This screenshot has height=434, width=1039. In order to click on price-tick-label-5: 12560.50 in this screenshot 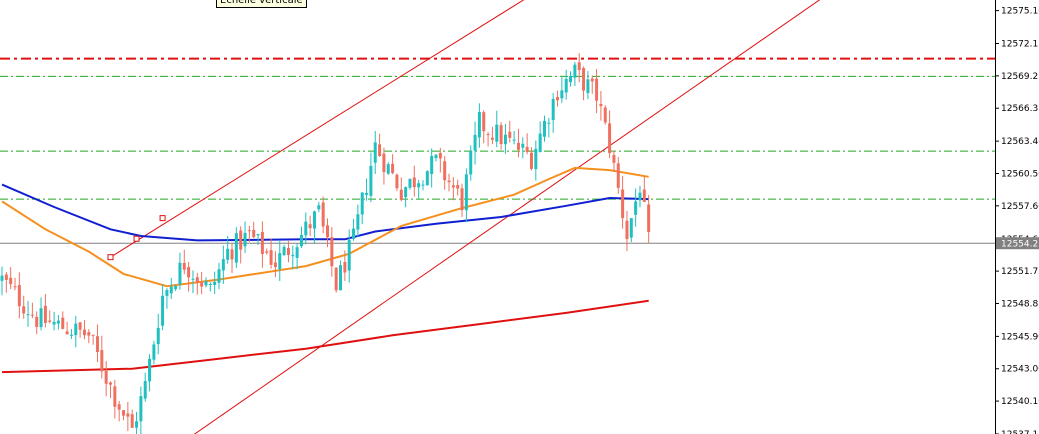, I will do `click(1020, 174)`.